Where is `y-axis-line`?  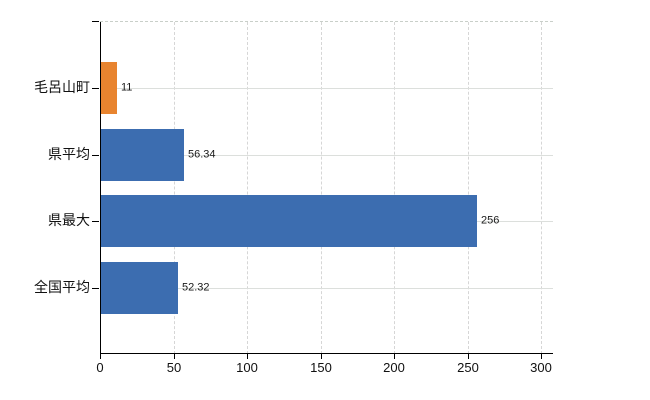 y-axis-line is located at coordinates (100, 188).